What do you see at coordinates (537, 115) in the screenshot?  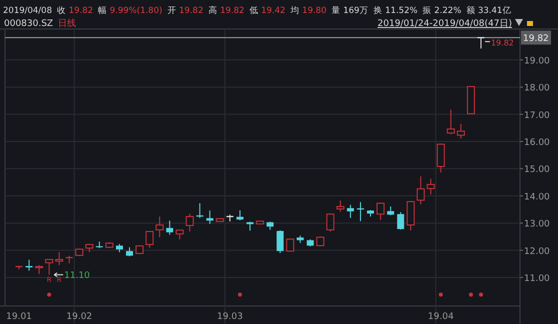 I see `ytick: 17.00` at bounding box center [537, 115].